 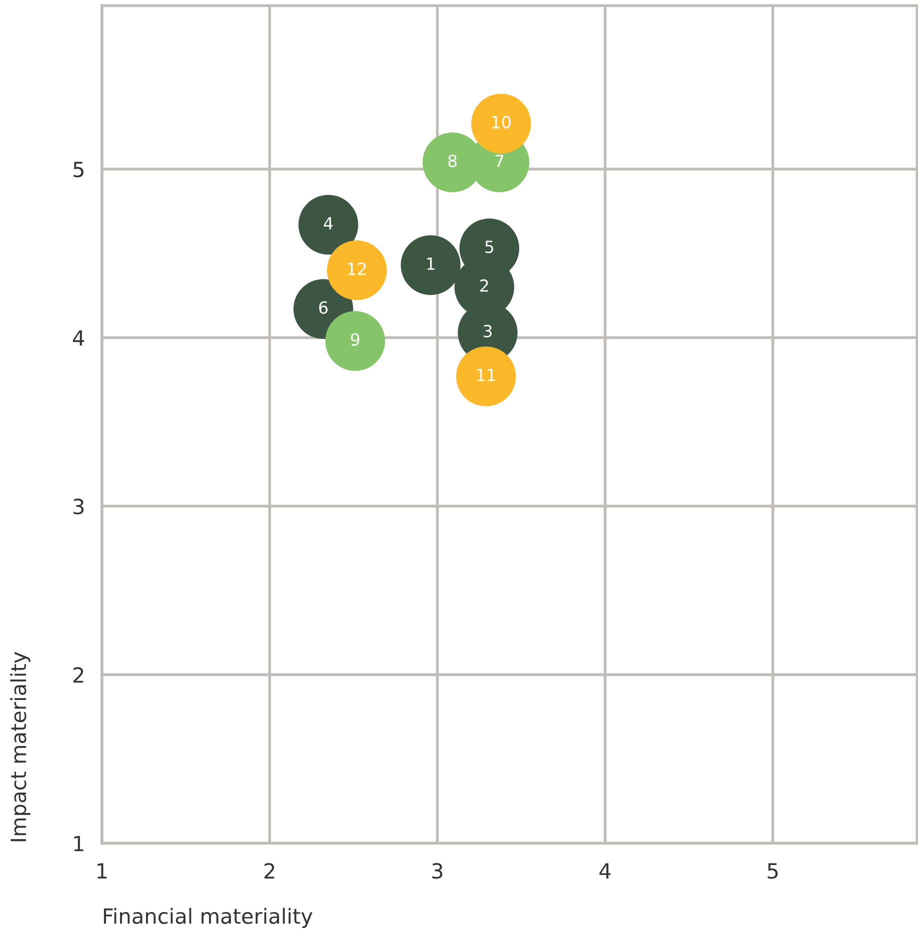 I want to click on x-axis-title: Financial materiality, so click(x=208, y=918).